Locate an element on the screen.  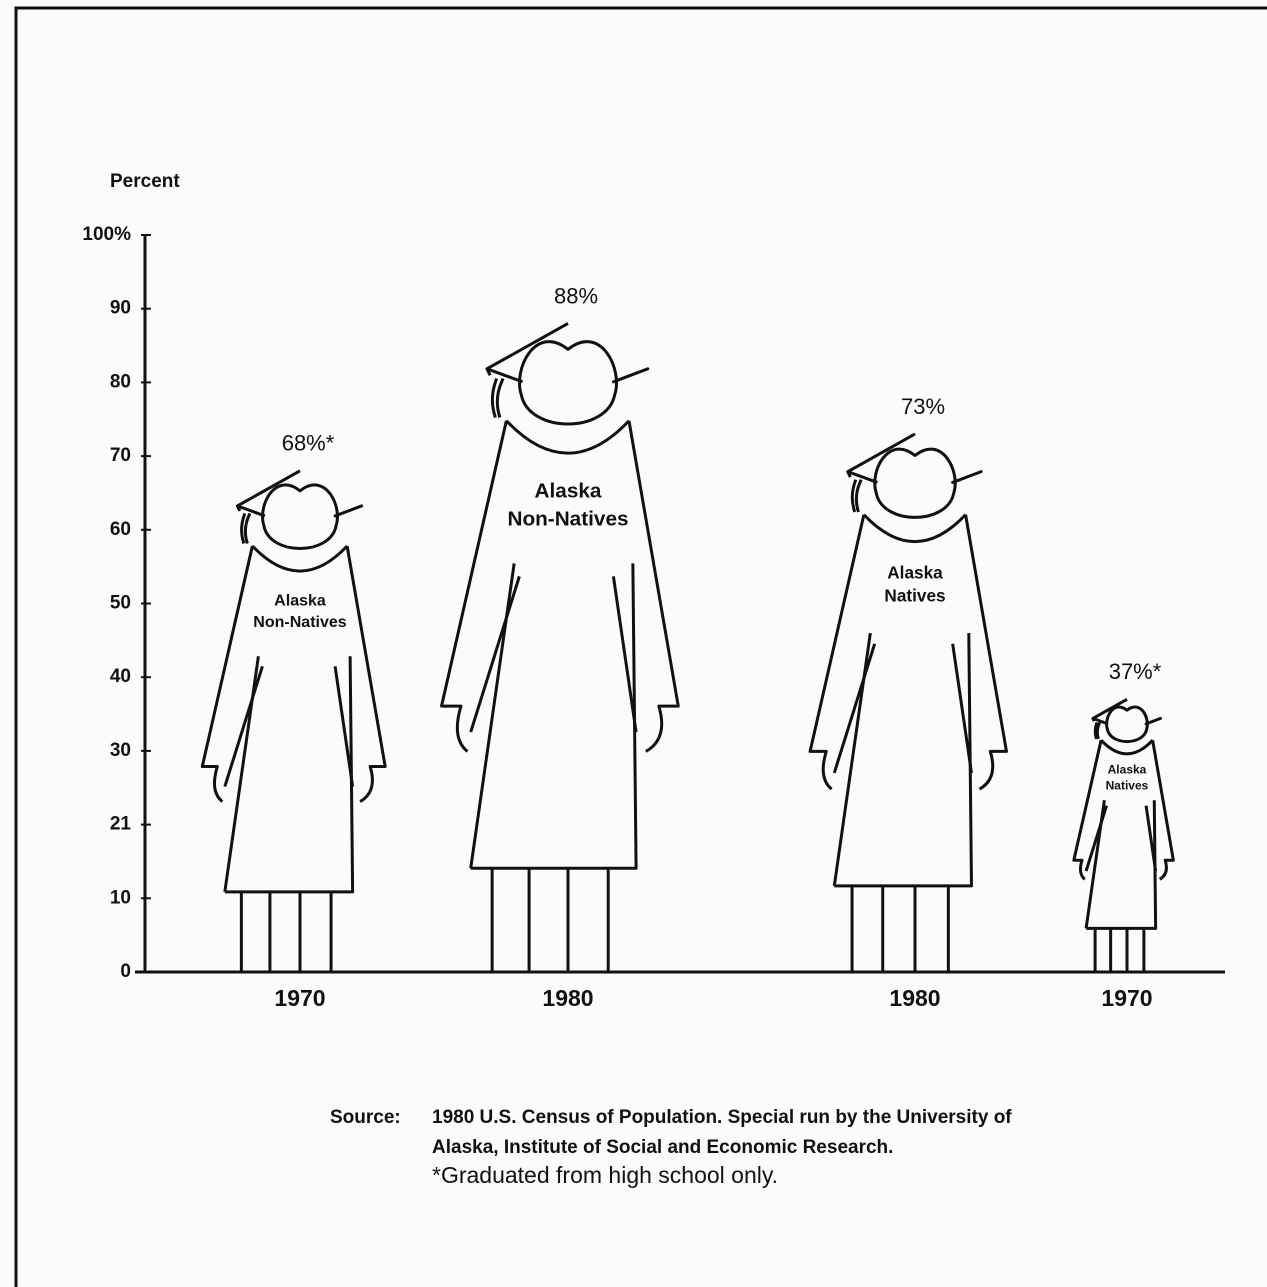
y-tick-label: 50 is located at coordinates (120, 603).